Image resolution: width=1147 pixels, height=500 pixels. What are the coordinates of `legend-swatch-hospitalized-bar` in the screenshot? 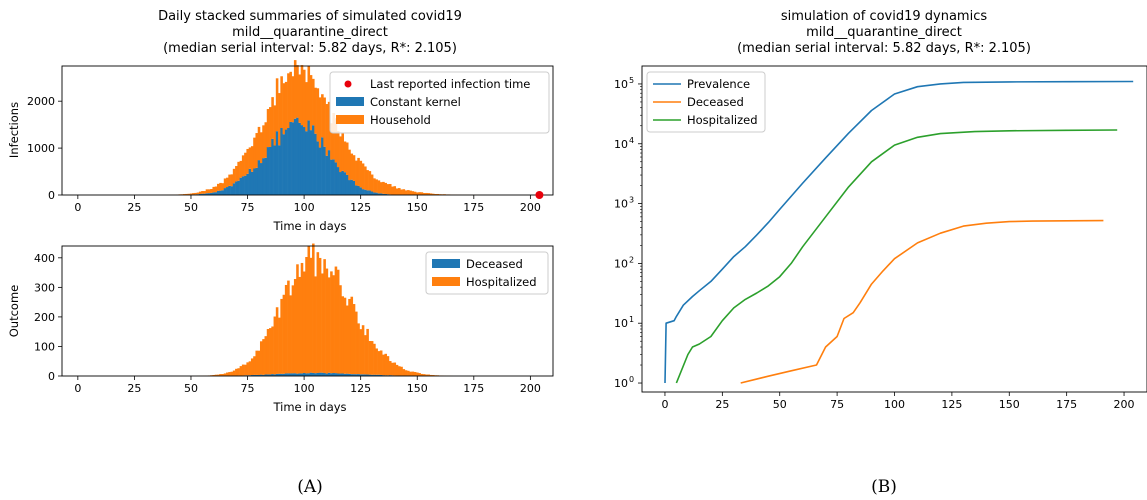 It's located at (446, 281).